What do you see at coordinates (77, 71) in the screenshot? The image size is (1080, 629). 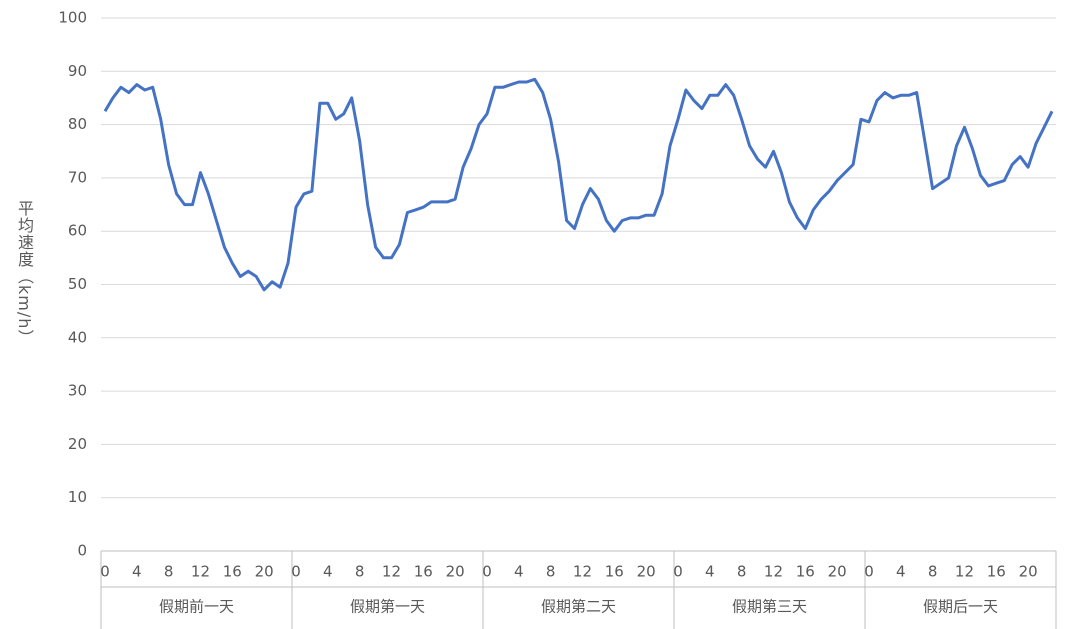 I see `y-tick-label: 90` at bounding box center [77, 71].